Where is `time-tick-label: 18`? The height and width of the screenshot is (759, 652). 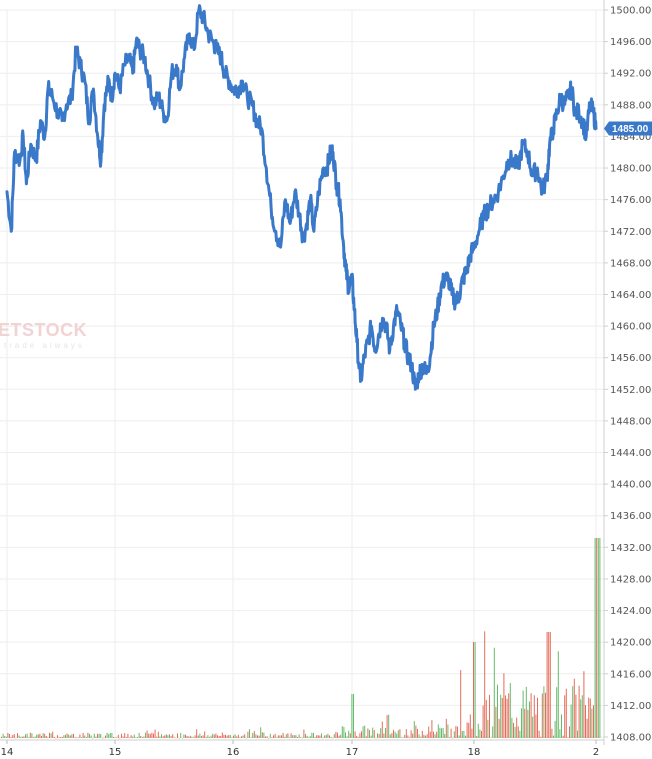
time-tick-label: 18 is located at coordinates (474, 752).